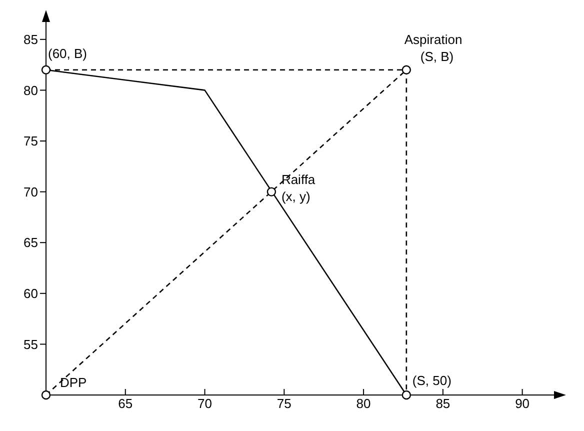 This screenshot has width=584, height=431. Describe the element at coordinates (31, 141) in the screenshot. I see `y-tick-label: 75` at that location.